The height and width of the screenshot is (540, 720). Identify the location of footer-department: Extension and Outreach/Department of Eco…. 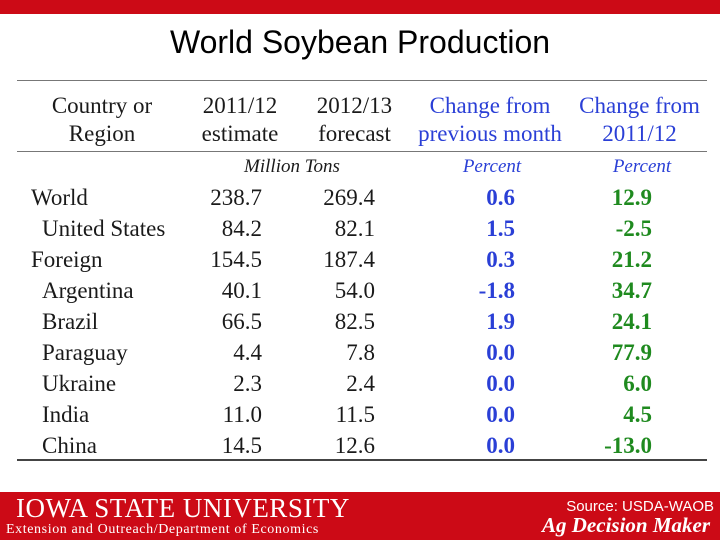
(162, 529).